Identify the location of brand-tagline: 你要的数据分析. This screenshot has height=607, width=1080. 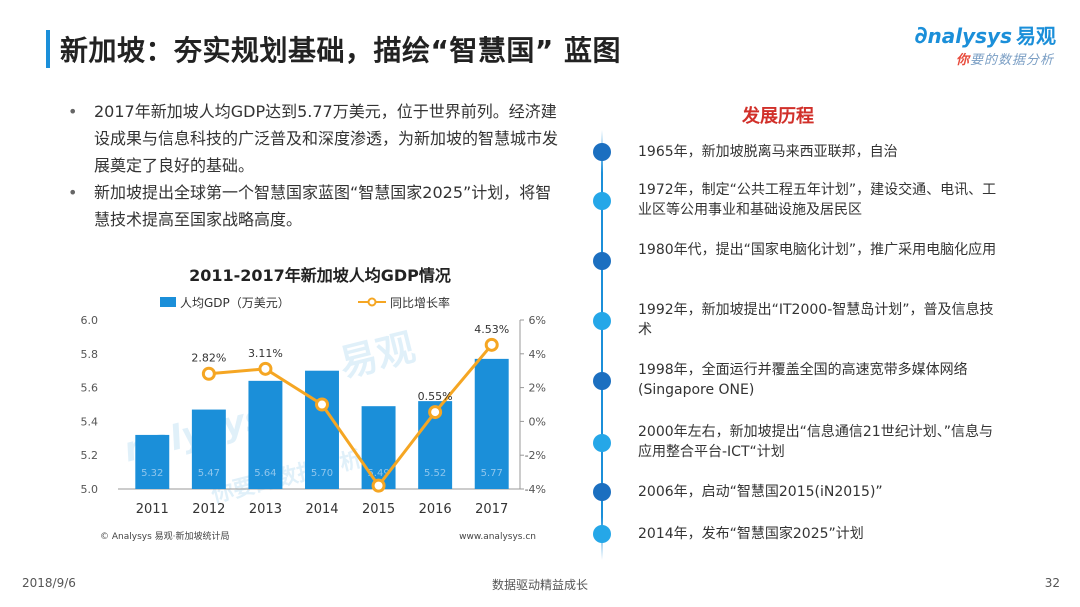
(1005, 58).